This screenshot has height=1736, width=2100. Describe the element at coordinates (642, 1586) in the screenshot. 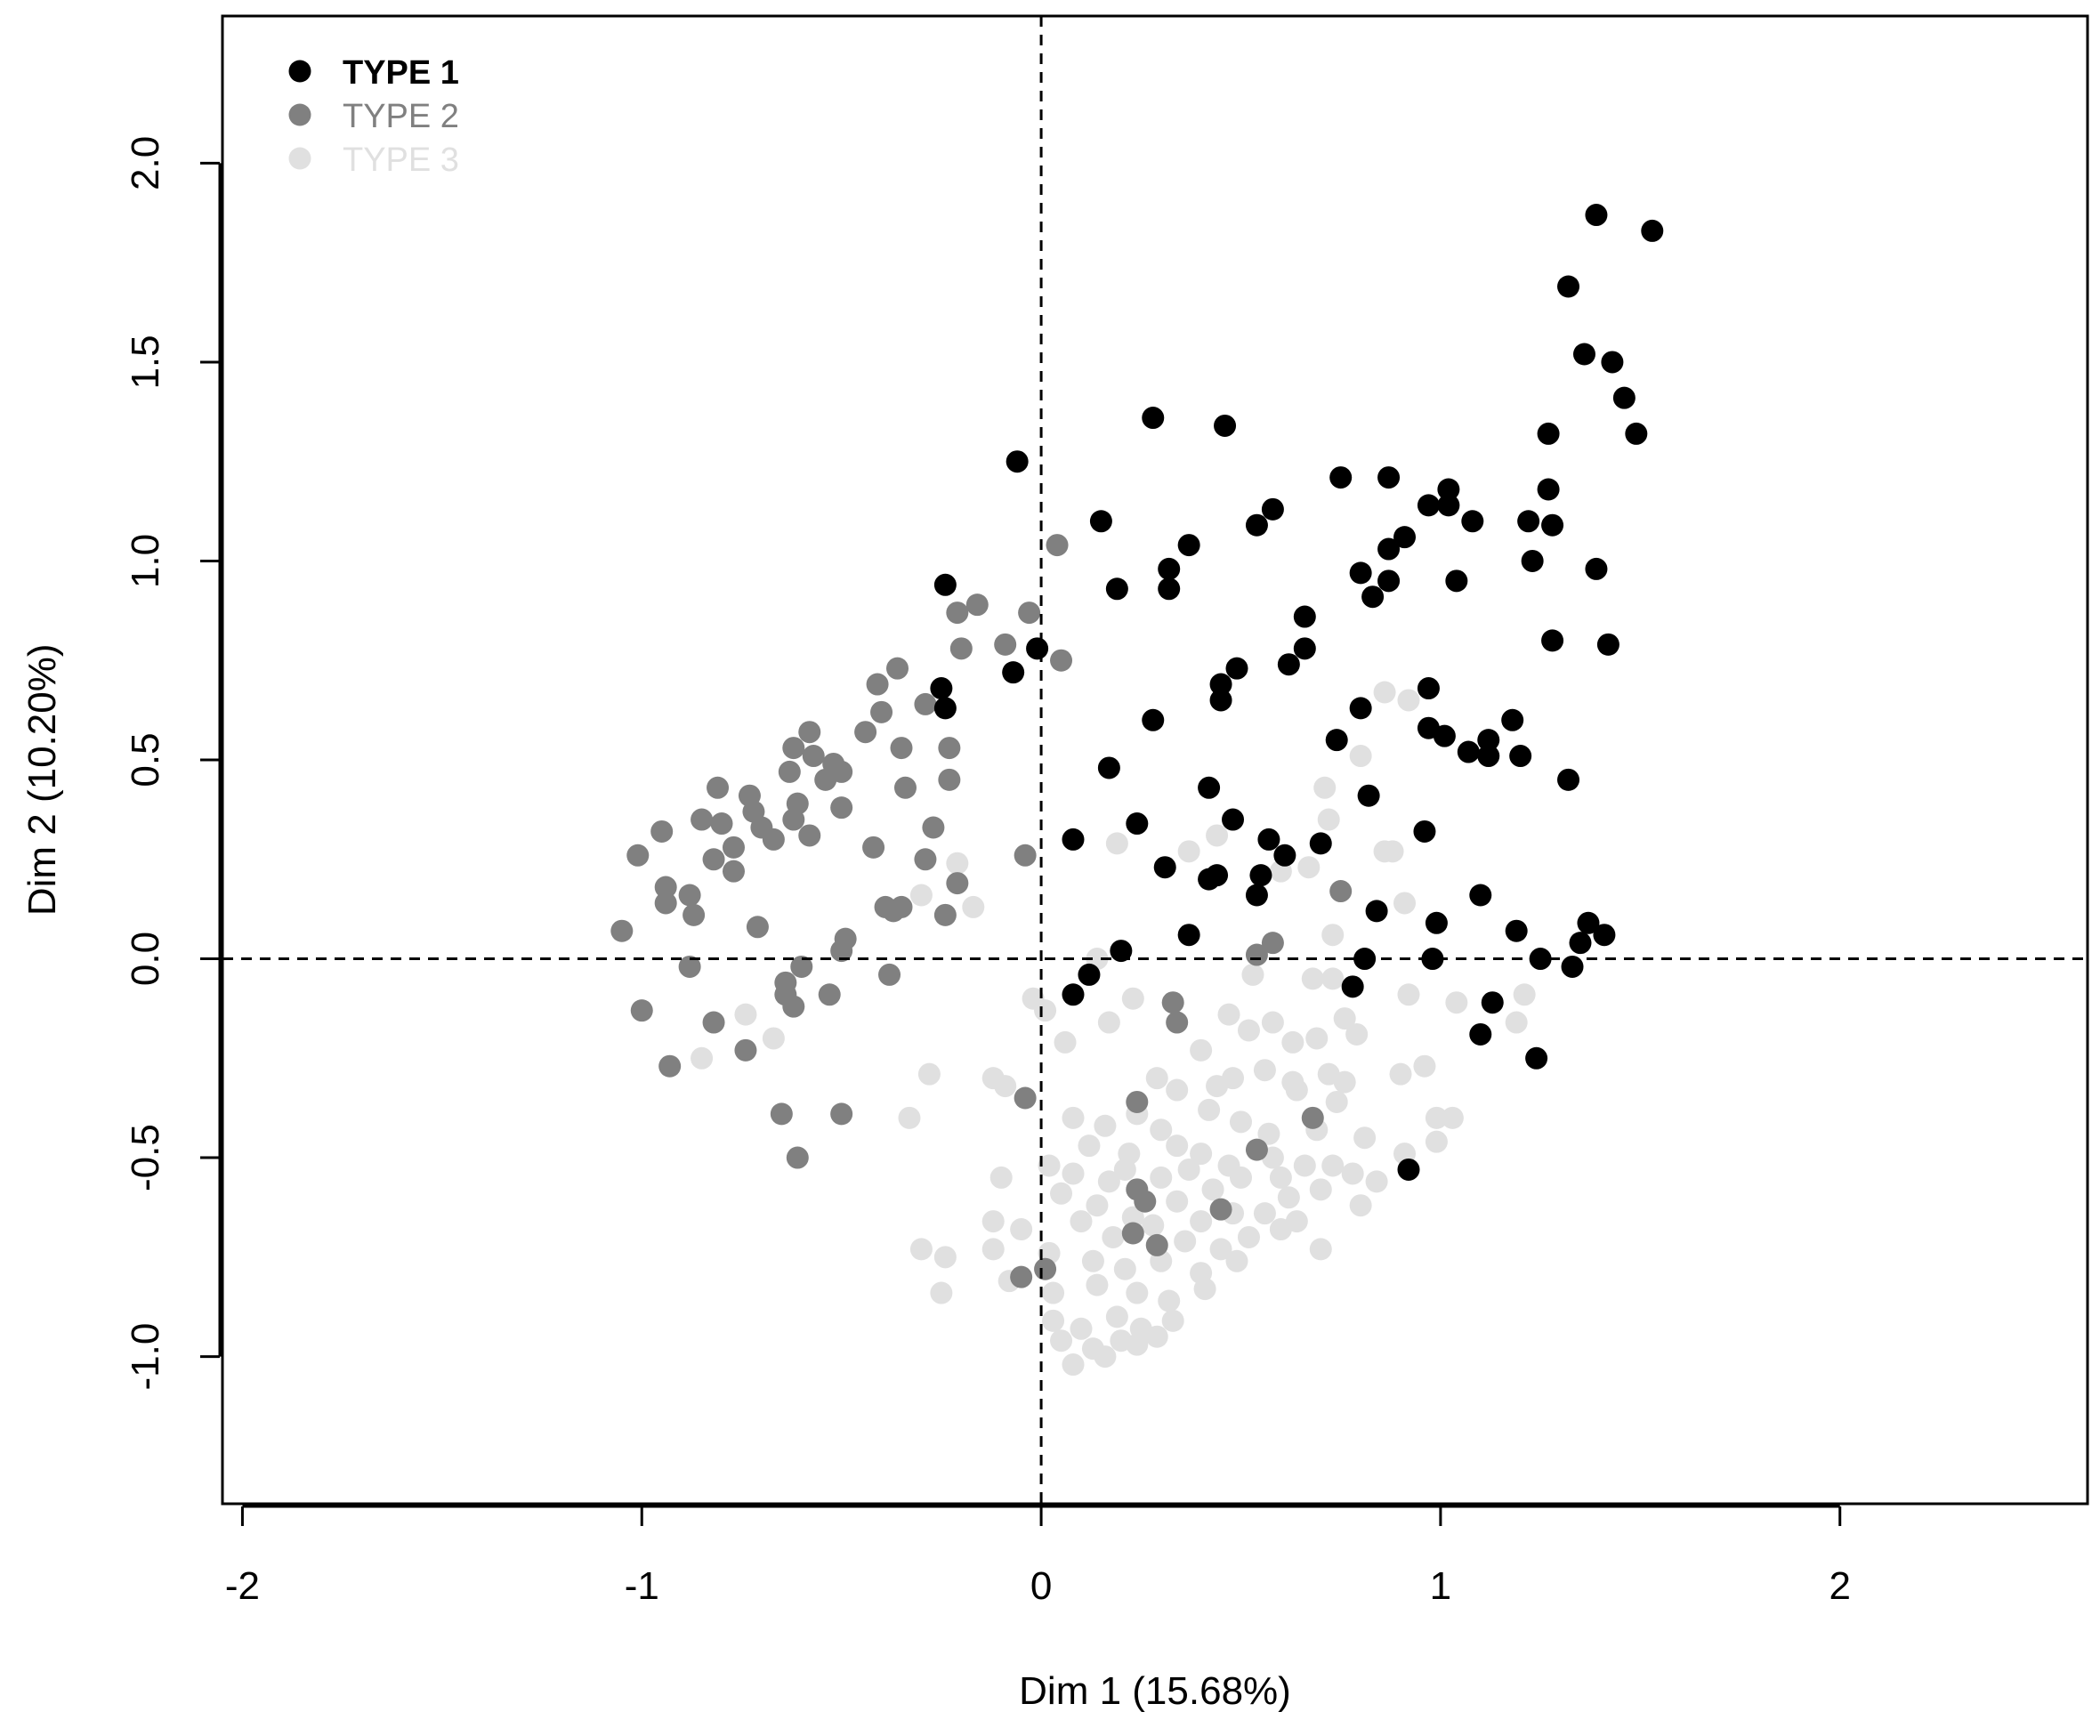

I see `x-tick-label: -1` at that location.